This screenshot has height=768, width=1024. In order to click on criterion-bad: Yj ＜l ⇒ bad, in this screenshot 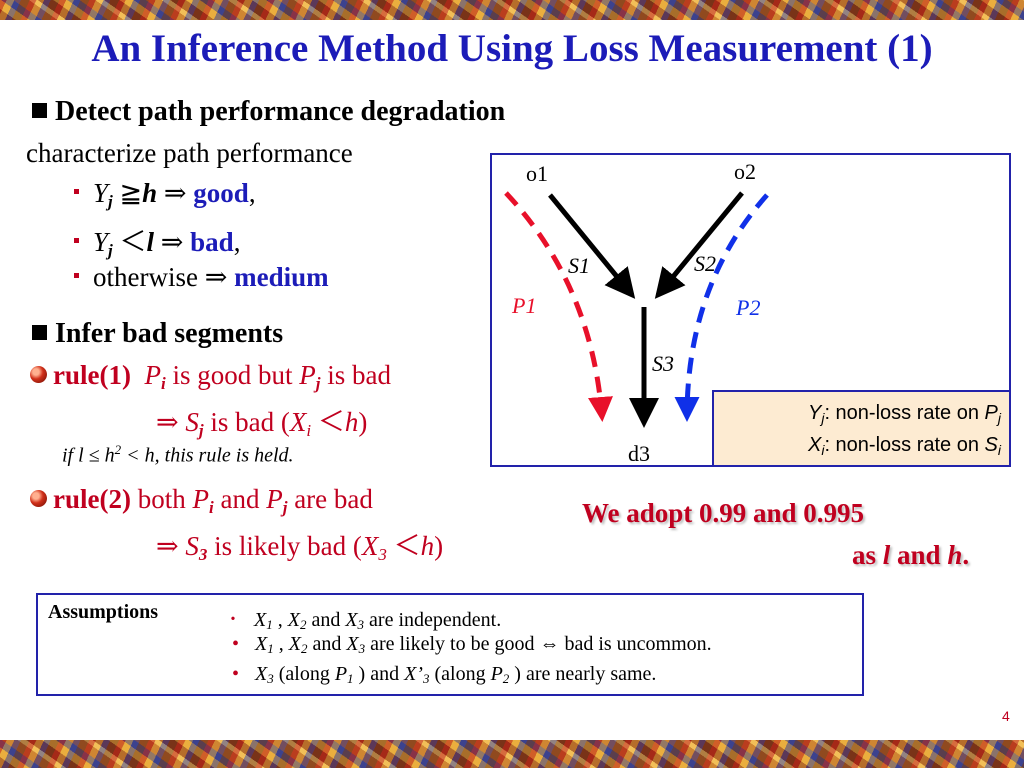, I will do `click(157, 240)`.